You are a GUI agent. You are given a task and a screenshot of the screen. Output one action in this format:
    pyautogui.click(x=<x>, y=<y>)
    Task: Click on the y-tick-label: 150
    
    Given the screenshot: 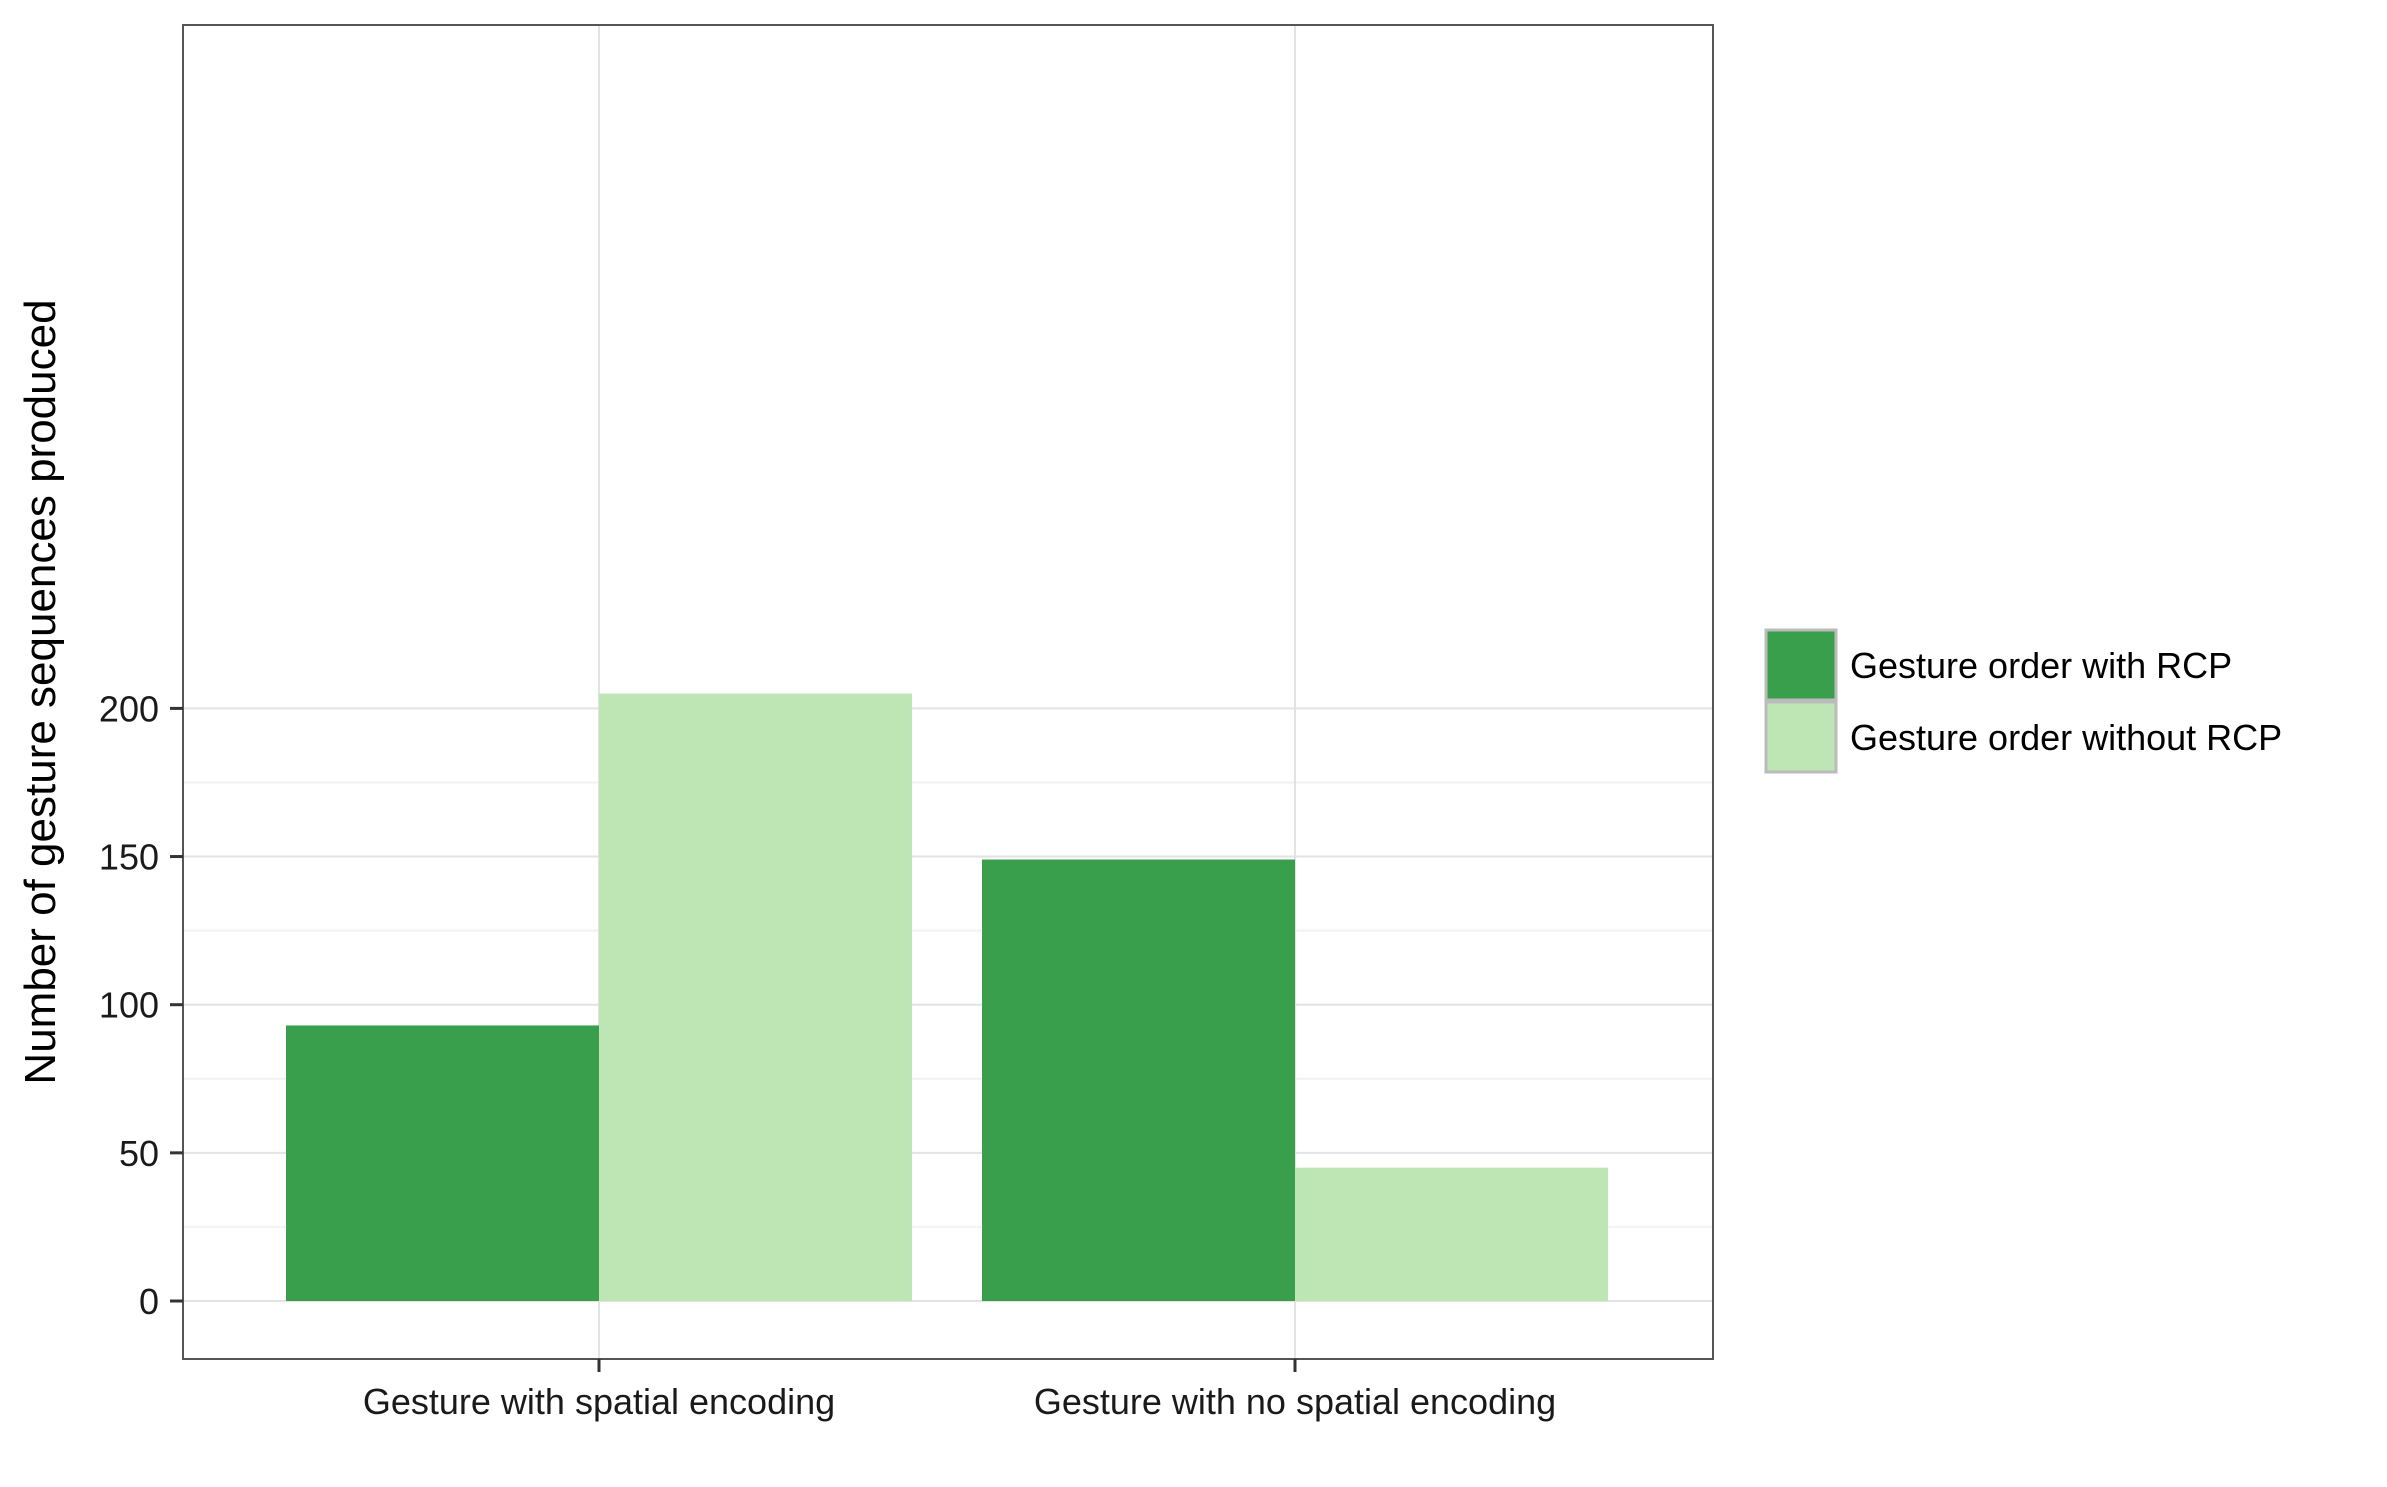 What is the action you would take?
    pyautogui.click(x=129, y=857)
    